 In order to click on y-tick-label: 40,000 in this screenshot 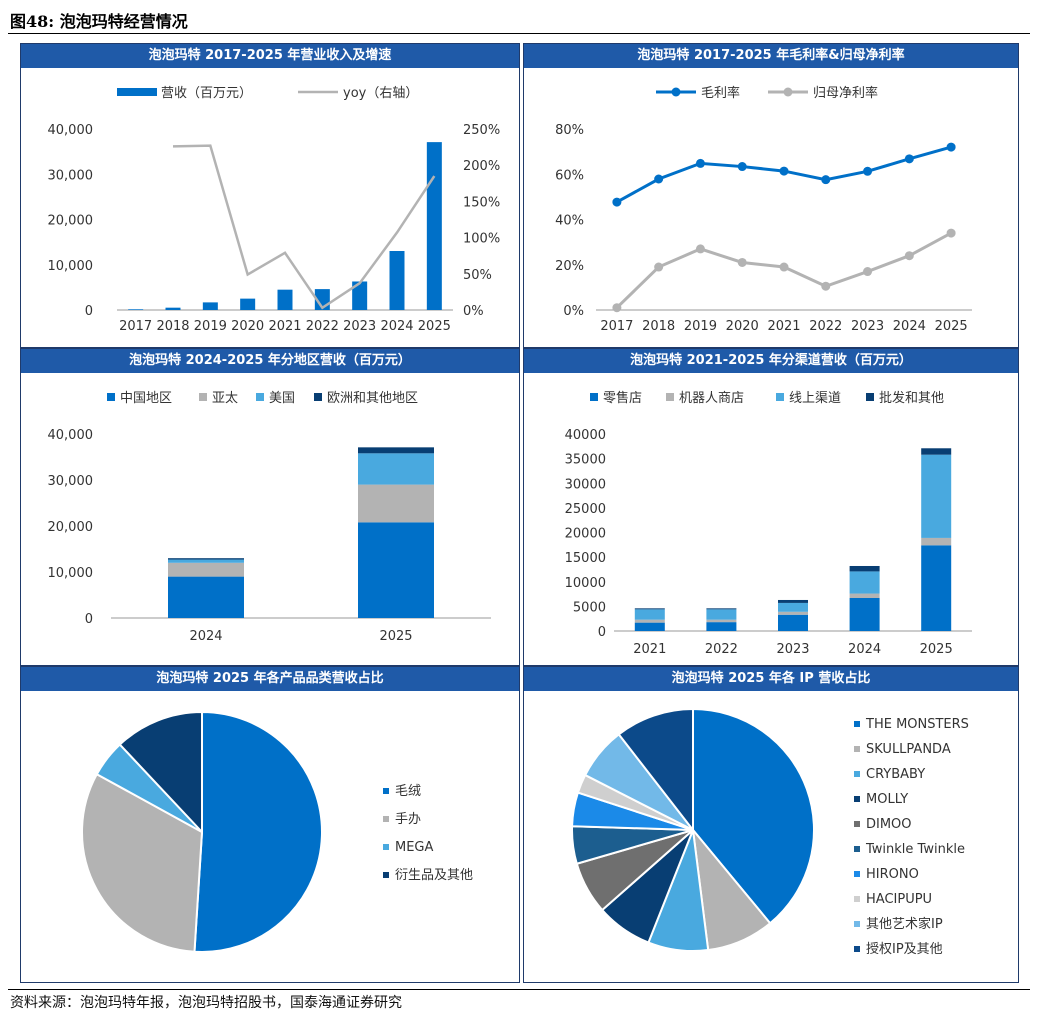, I will do `click(71, 435)`.